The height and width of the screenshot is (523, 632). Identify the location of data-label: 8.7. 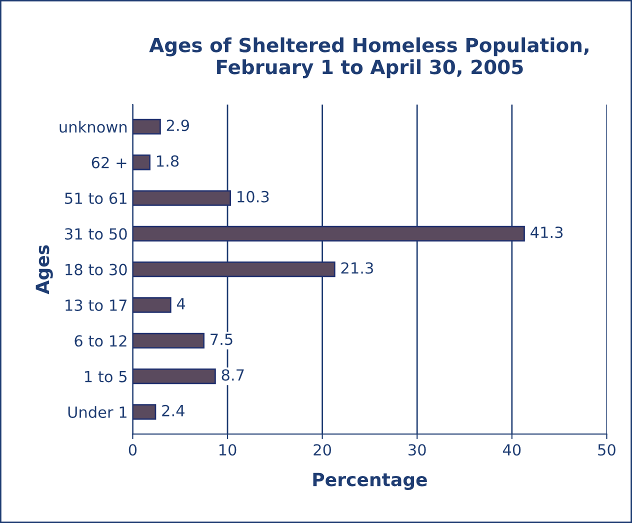
(233, 375).